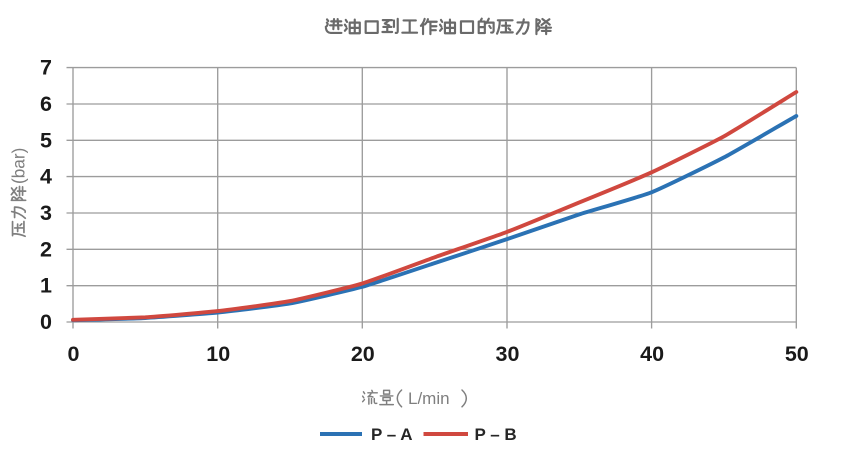 Image resolution: width=842 pixels, height=453 pixels. Describe the element at coordinates (363, 354) in the screenshot. I see `svg-text: 20` at that location.